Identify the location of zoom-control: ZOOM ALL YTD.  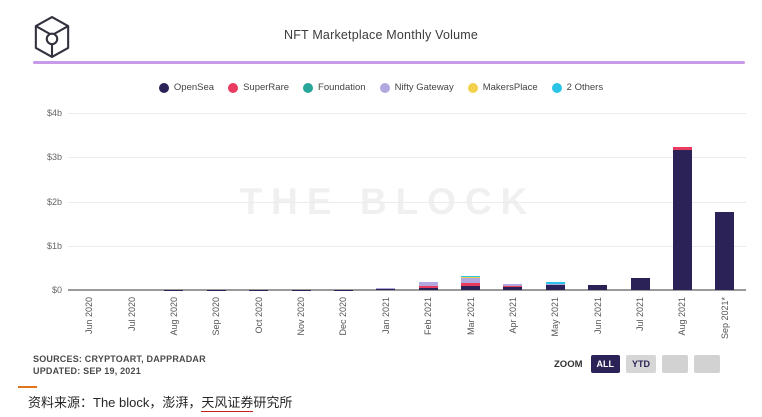
(637, 364).